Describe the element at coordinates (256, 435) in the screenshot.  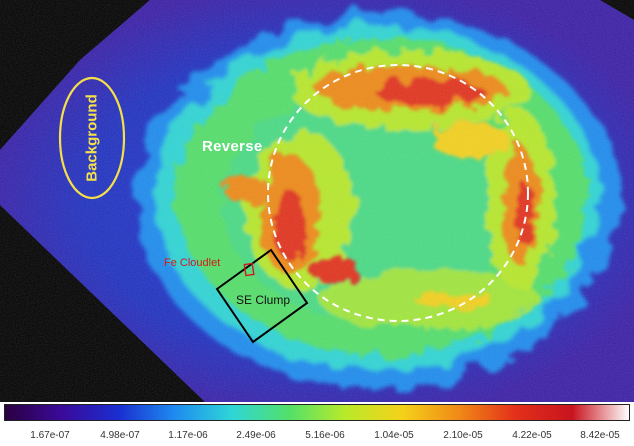
I see `colorbar-tick-label: 2.49e-06` at that location.